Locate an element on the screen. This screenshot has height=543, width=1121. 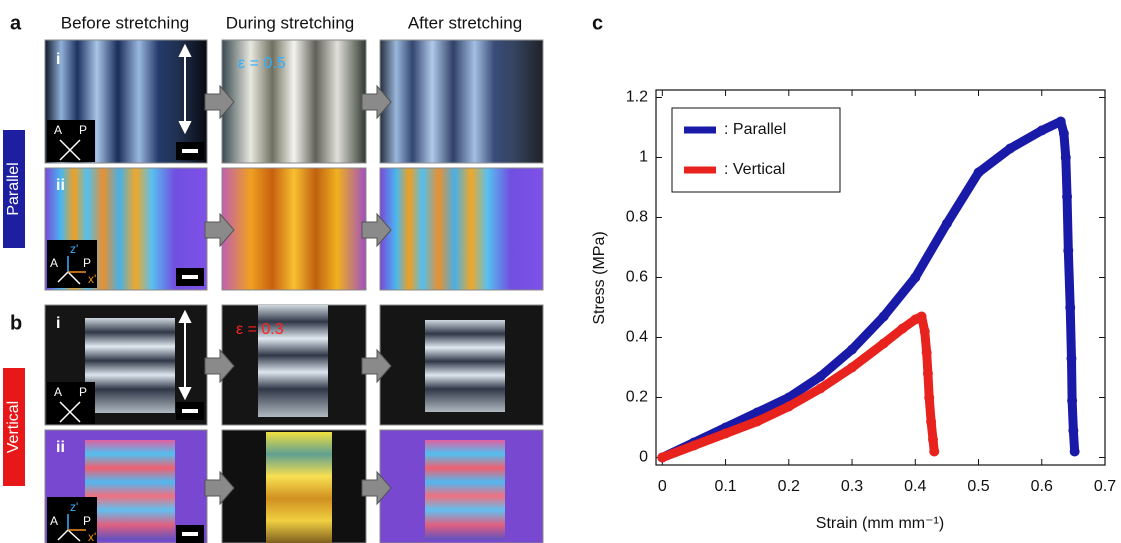
legend is located at coordinates (756, 150).